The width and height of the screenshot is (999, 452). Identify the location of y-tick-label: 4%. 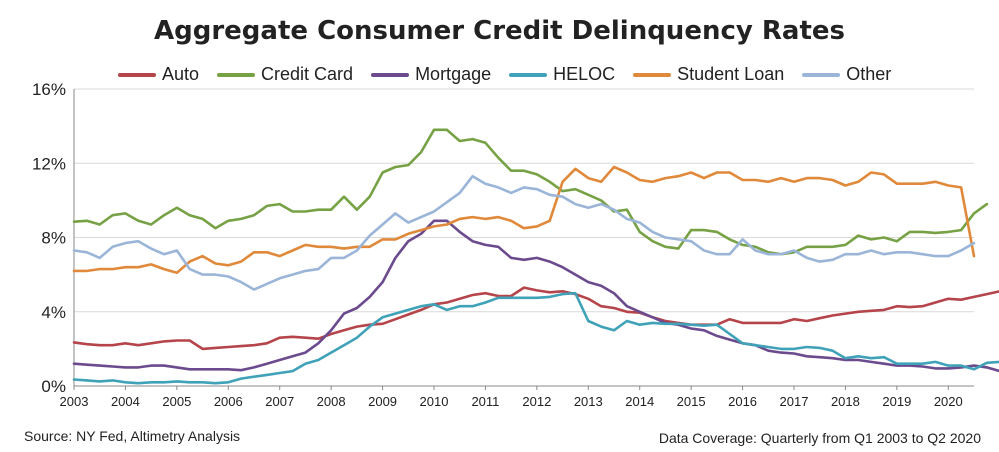
(53, 312).